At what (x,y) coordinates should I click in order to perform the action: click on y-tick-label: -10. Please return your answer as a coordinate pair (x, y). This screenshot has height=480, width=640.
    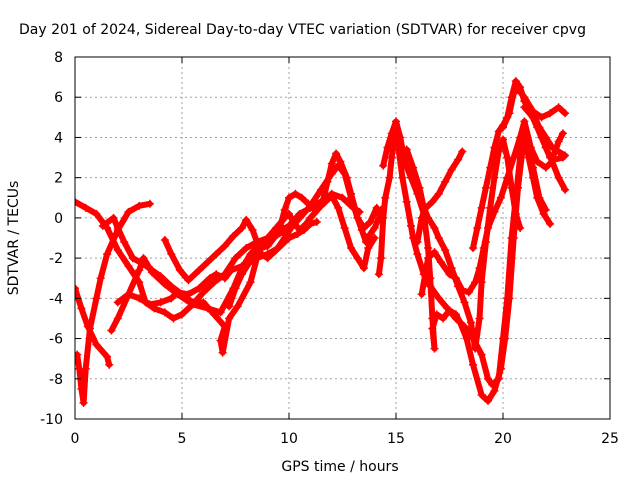
    Looking at the image, I should click on (51, 420).